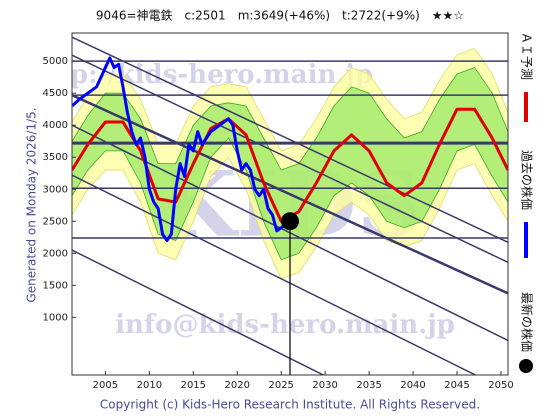 The height and width of the screenshot is (420, 560). I want to click on x-tick-label: 2005, so click(105, 385).